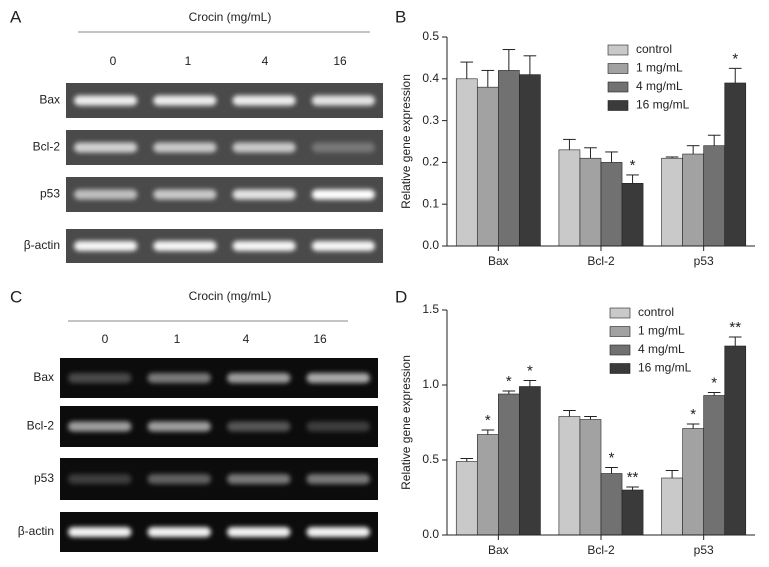 This screenshot has width=769, height=567. What do you see at coordinates (16, 296) in the screenshot?
I see `panel-letter: C` at bounding box center [16, 296].